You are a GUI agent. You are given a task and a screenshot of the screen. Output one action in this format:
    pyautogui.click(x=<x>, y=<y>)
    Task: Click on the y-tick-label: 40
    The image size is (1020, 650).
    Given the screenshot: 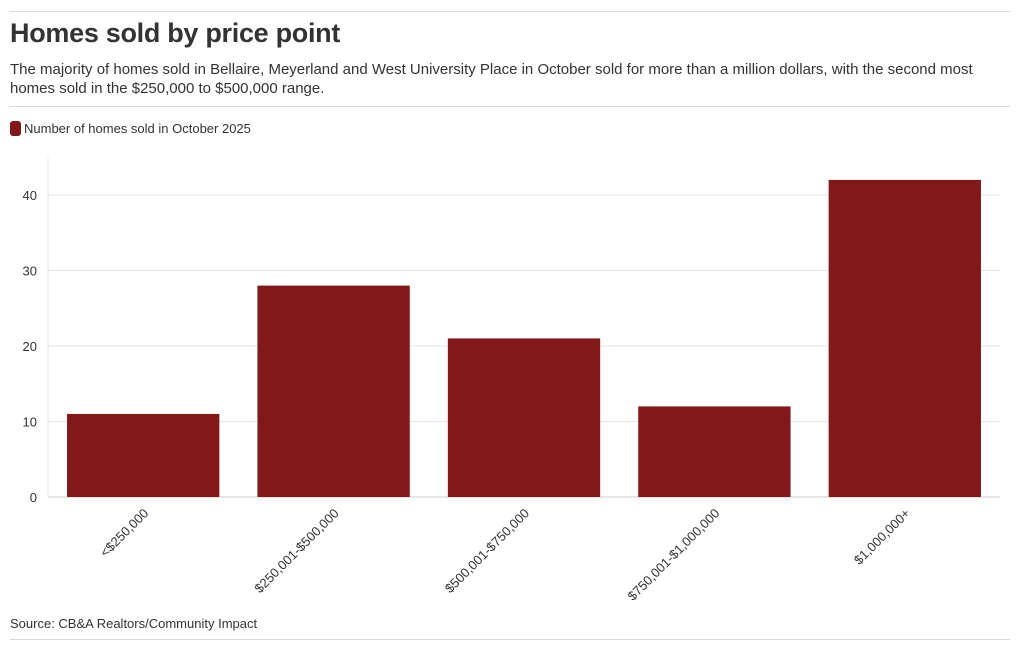 What is the action you would take?
    pyautogui.click(x=30, y=195)
    